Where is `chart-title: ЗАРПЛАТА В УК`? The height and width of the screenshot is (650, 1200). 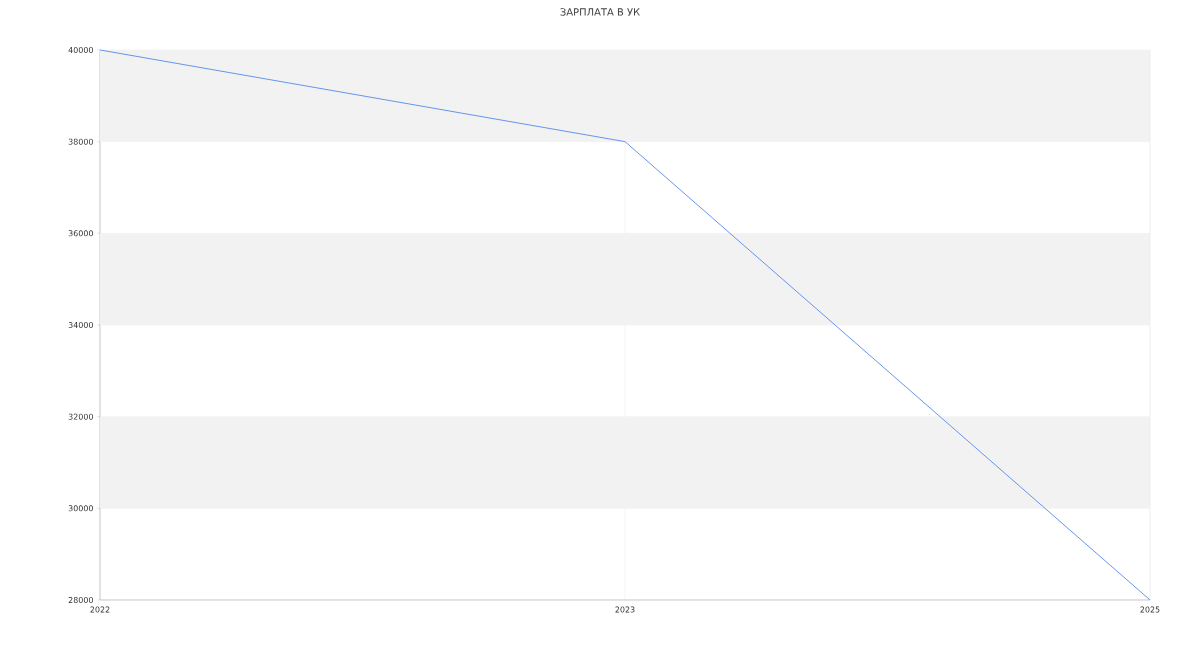
chart-title: ЗАРПЛАТА В УК is located at coordinates (600, 12).